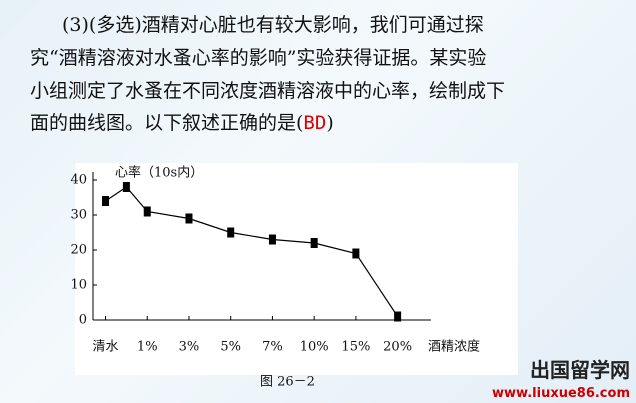 The width and height of the screenshot is (636, 403). I want to click on watermark-url: www.liuxue86.com, so click(561, 393).